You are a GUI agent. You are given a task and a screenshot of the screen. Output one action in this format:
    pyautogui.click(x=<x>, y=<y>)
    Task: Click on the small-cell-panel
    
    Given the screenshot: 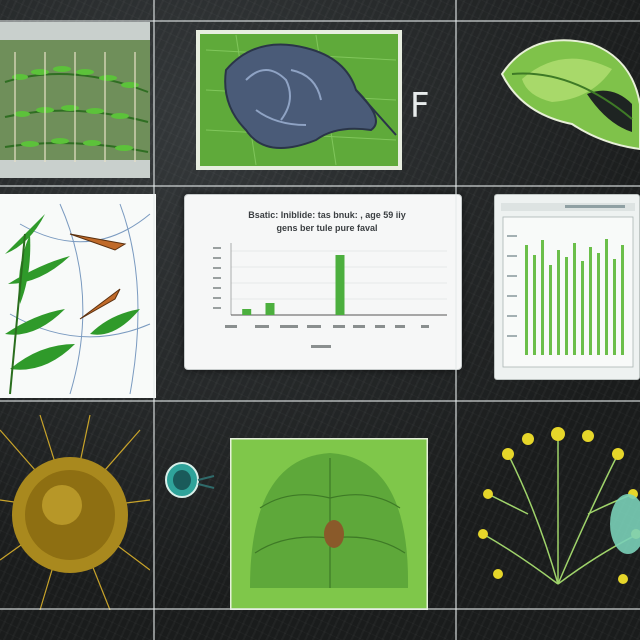 What is the action you would take?
    pyautogui.click(x=188, y=480)
    